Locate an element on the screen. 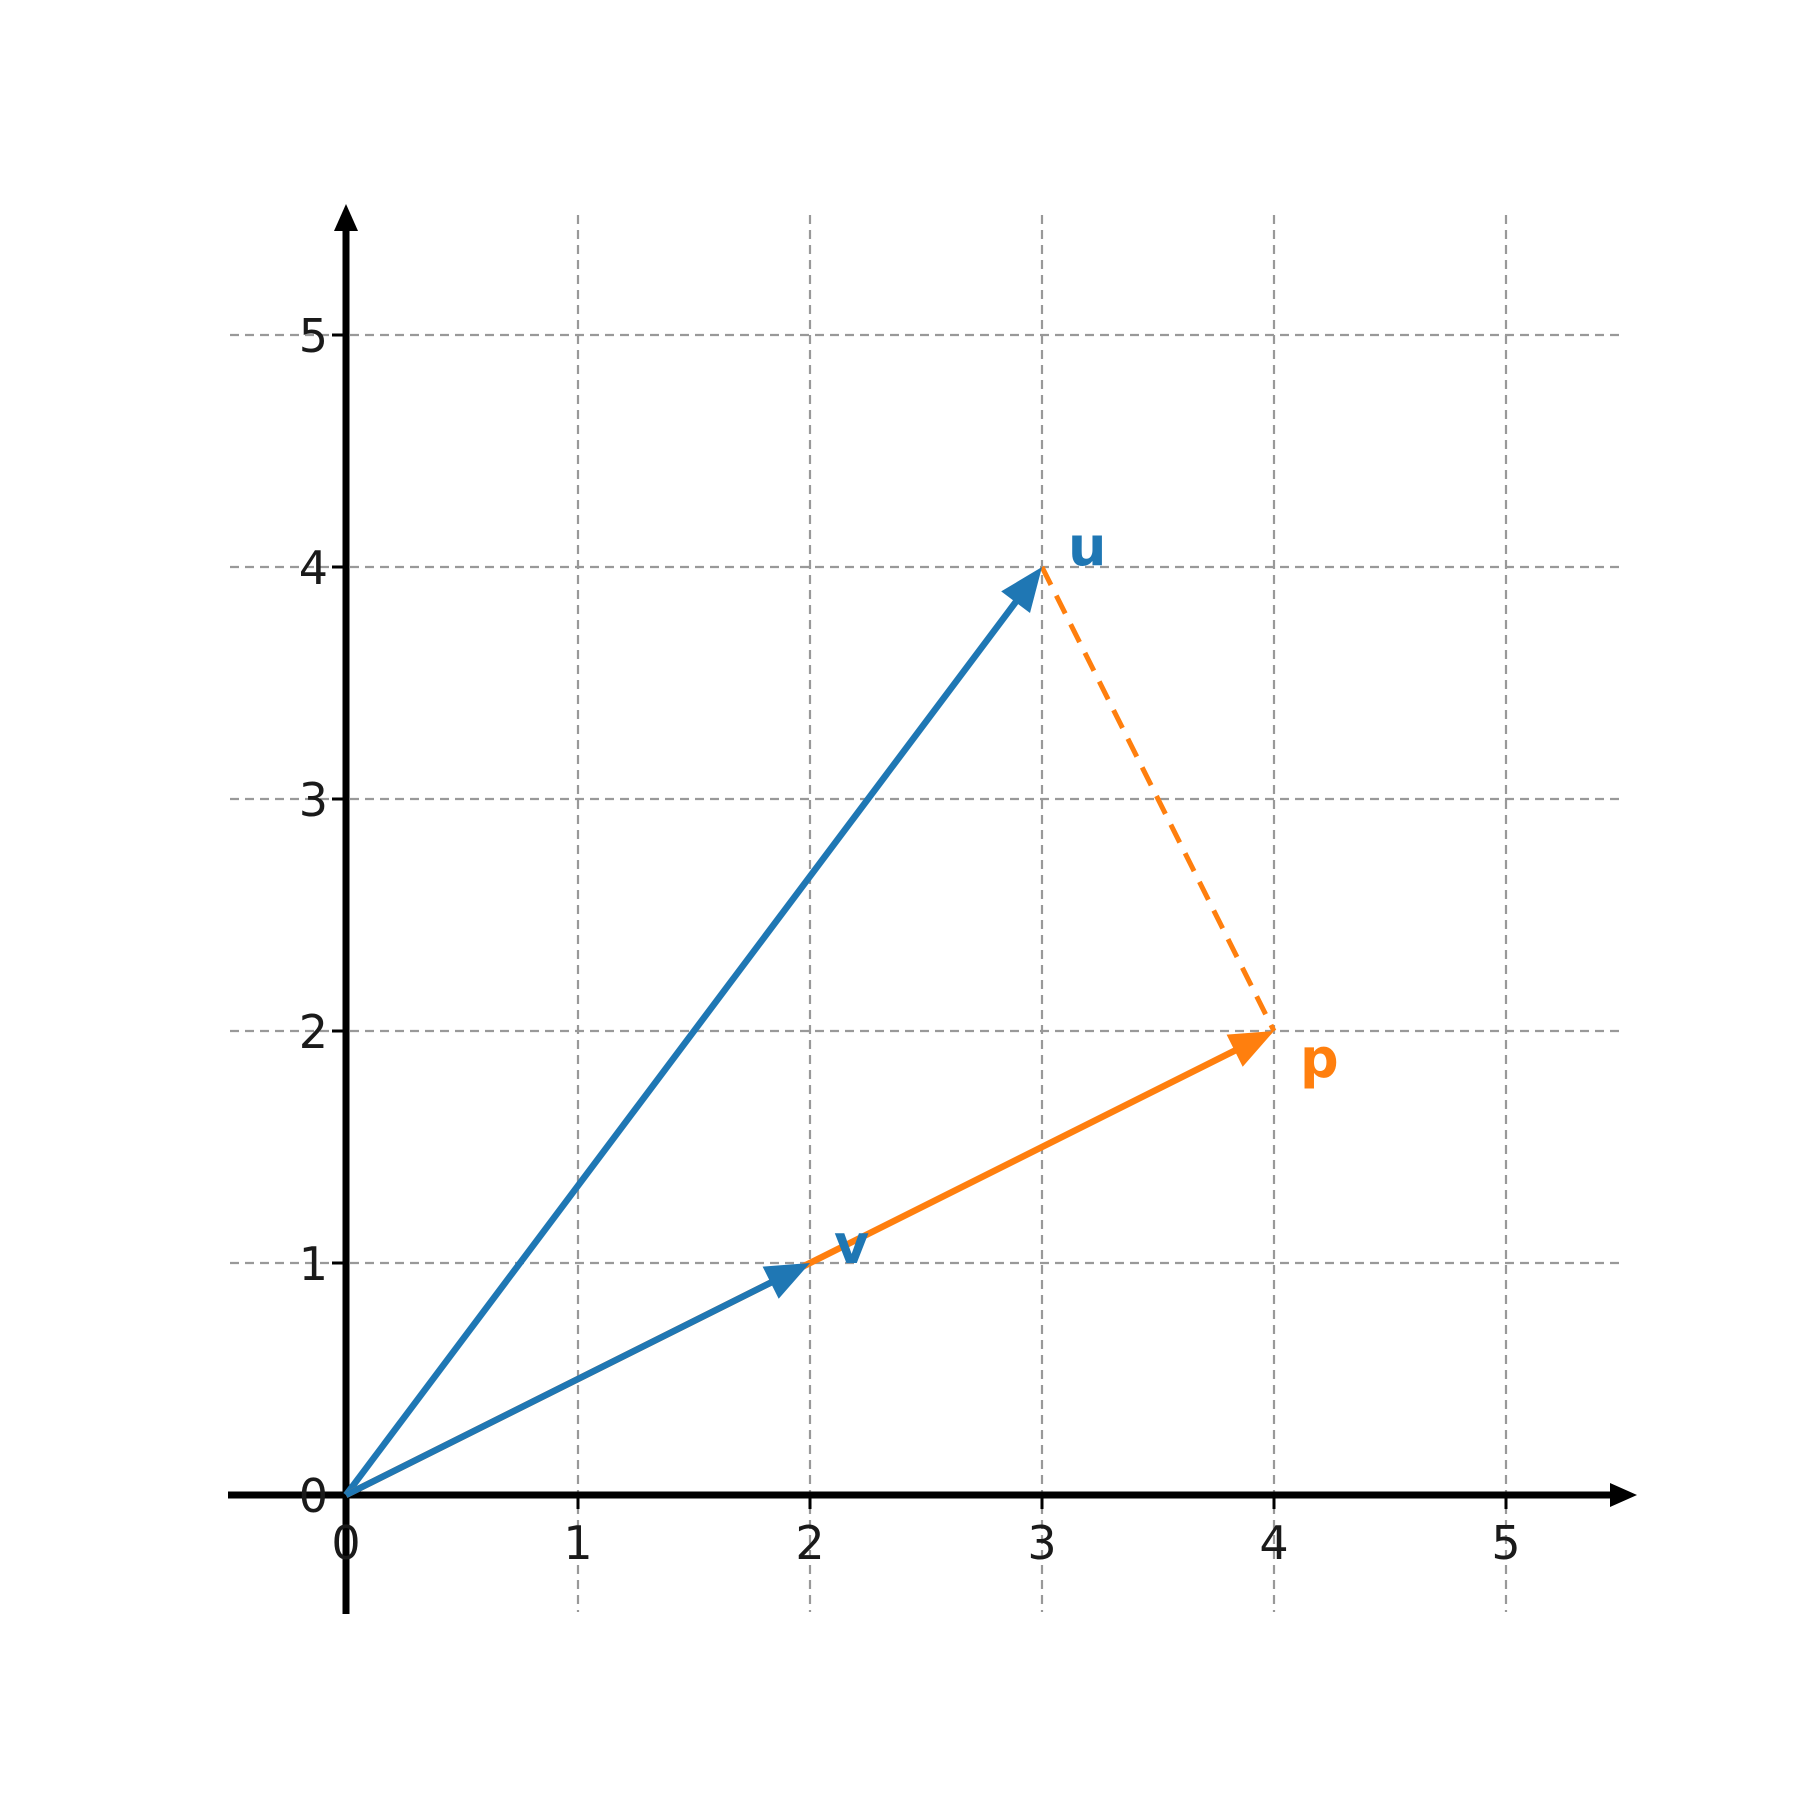 The image size is (1800, 1800). x-tick-label-5: 5 is located at coordinates (1505, 1543).